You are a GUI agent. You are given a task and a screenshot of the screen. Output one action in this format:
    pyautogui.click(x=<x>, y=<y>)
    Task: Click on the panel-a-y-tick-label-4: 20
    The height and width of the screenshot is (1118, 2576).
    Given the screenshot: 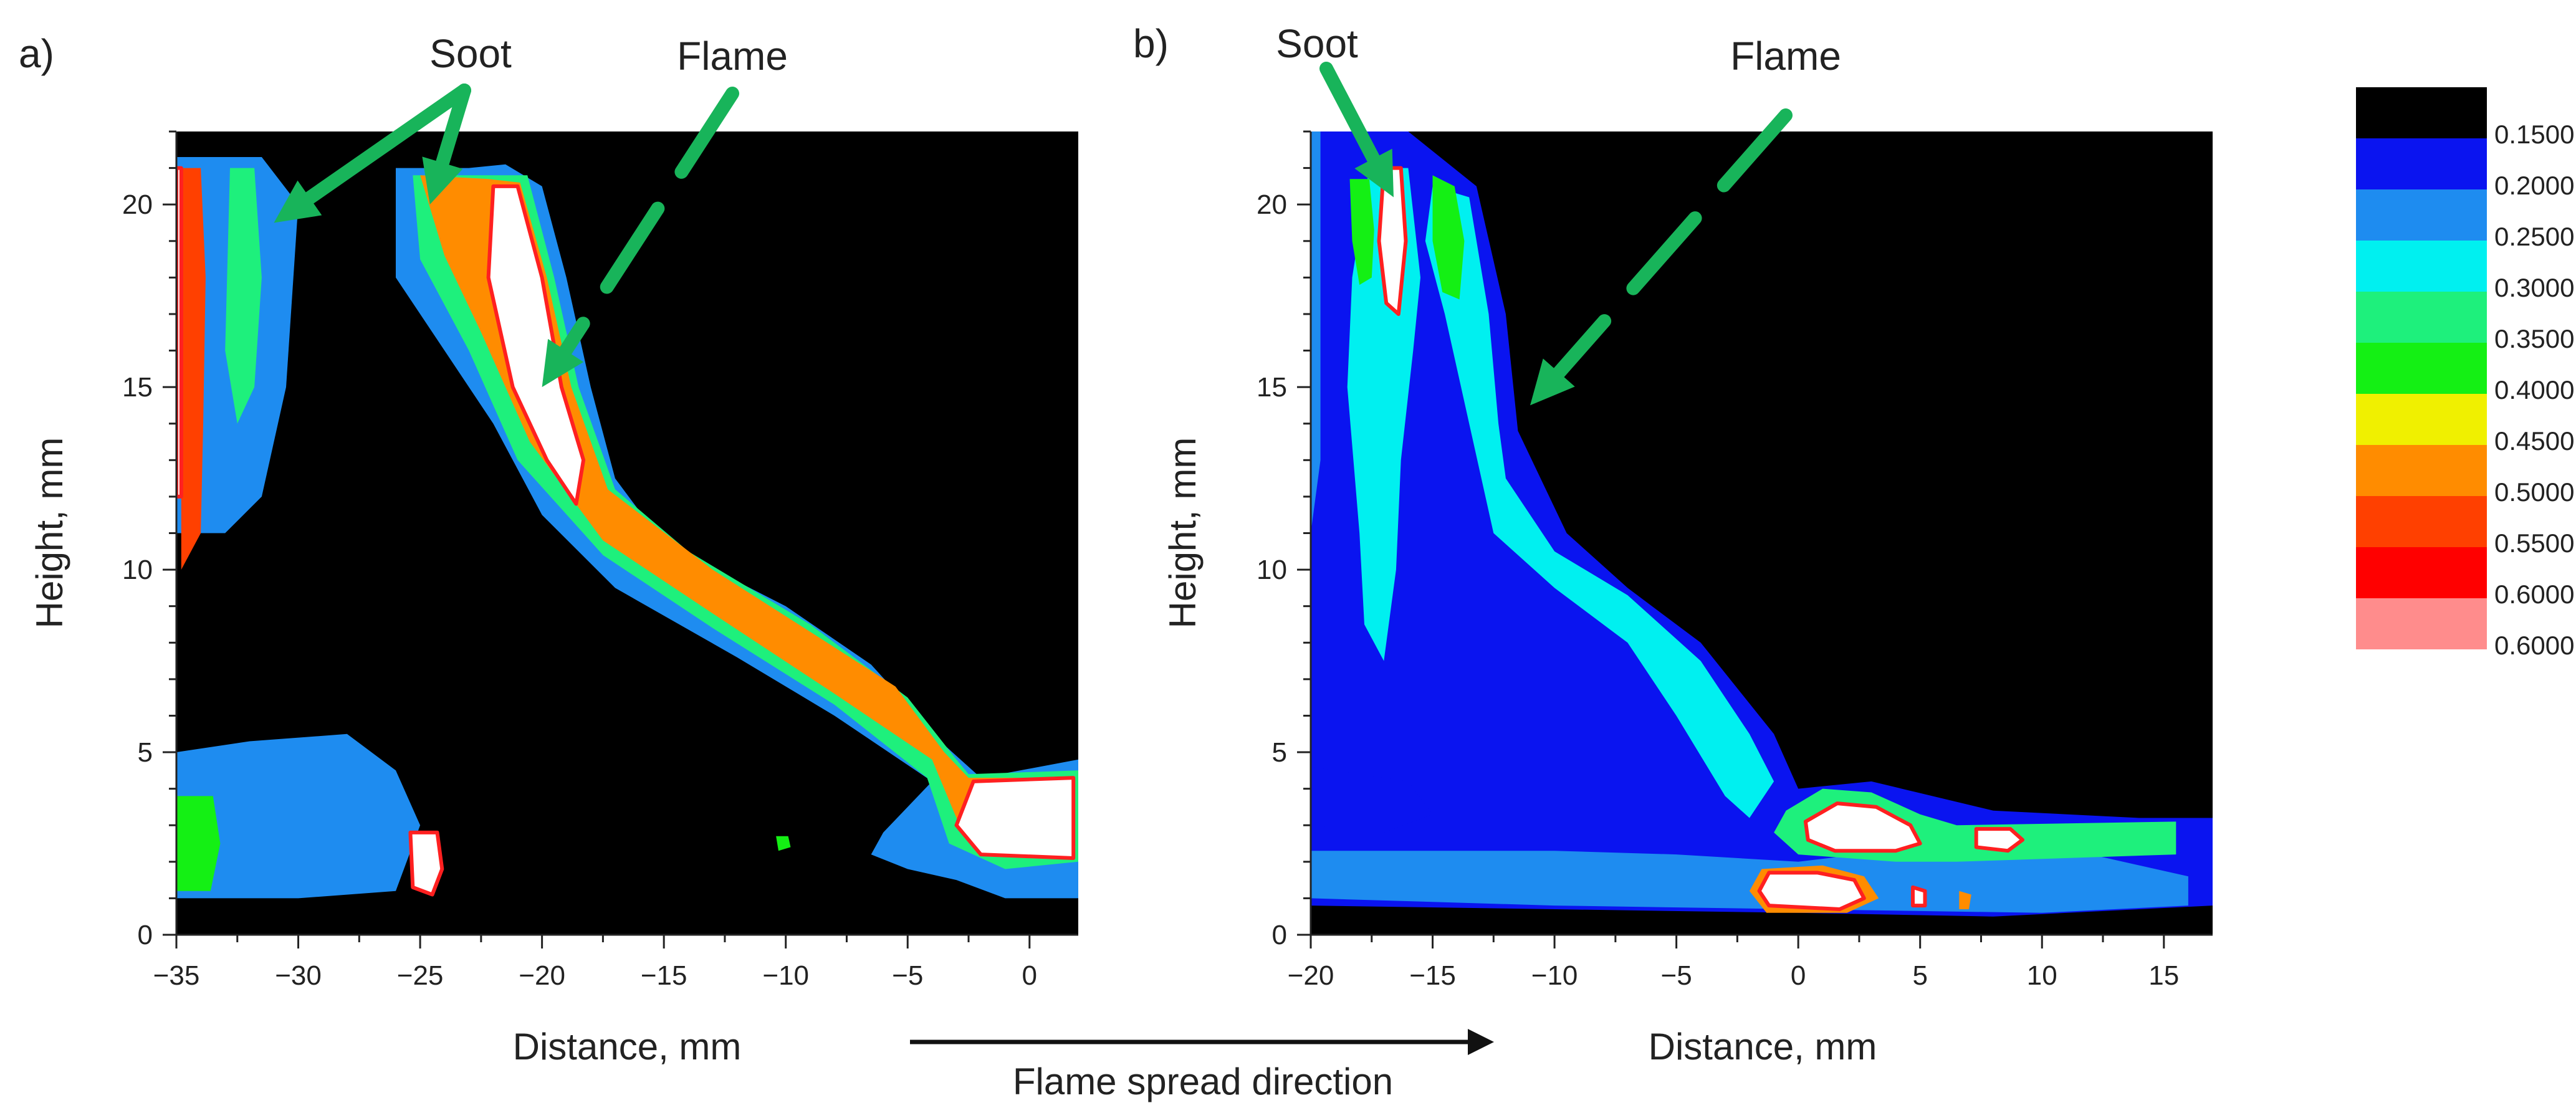 What is the action you would take?
    pyautogui.click(x=137, y=204)
    